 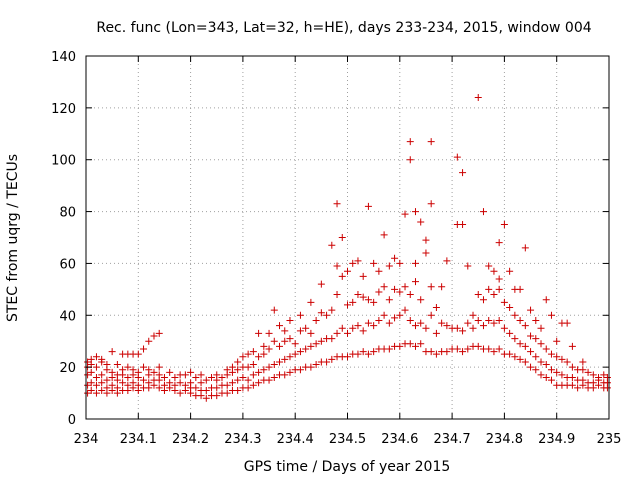 What do you see at coordinates (63, 161) in the screenshot?
I see `y-tick-label: 100` at bounding box center [63, 161].